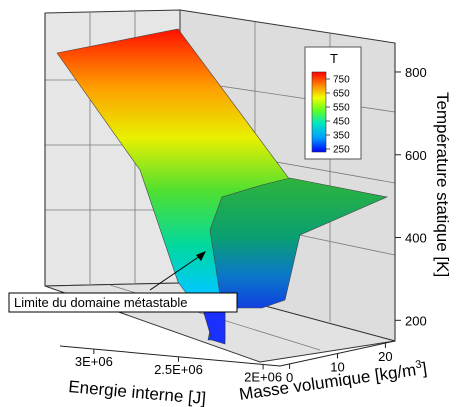 This screenshot has width=458, height=407. What do you see at coordinates (416, 72) in the screenshot?
I see `z-tick-label: 800` at bounding box center [416, 72].